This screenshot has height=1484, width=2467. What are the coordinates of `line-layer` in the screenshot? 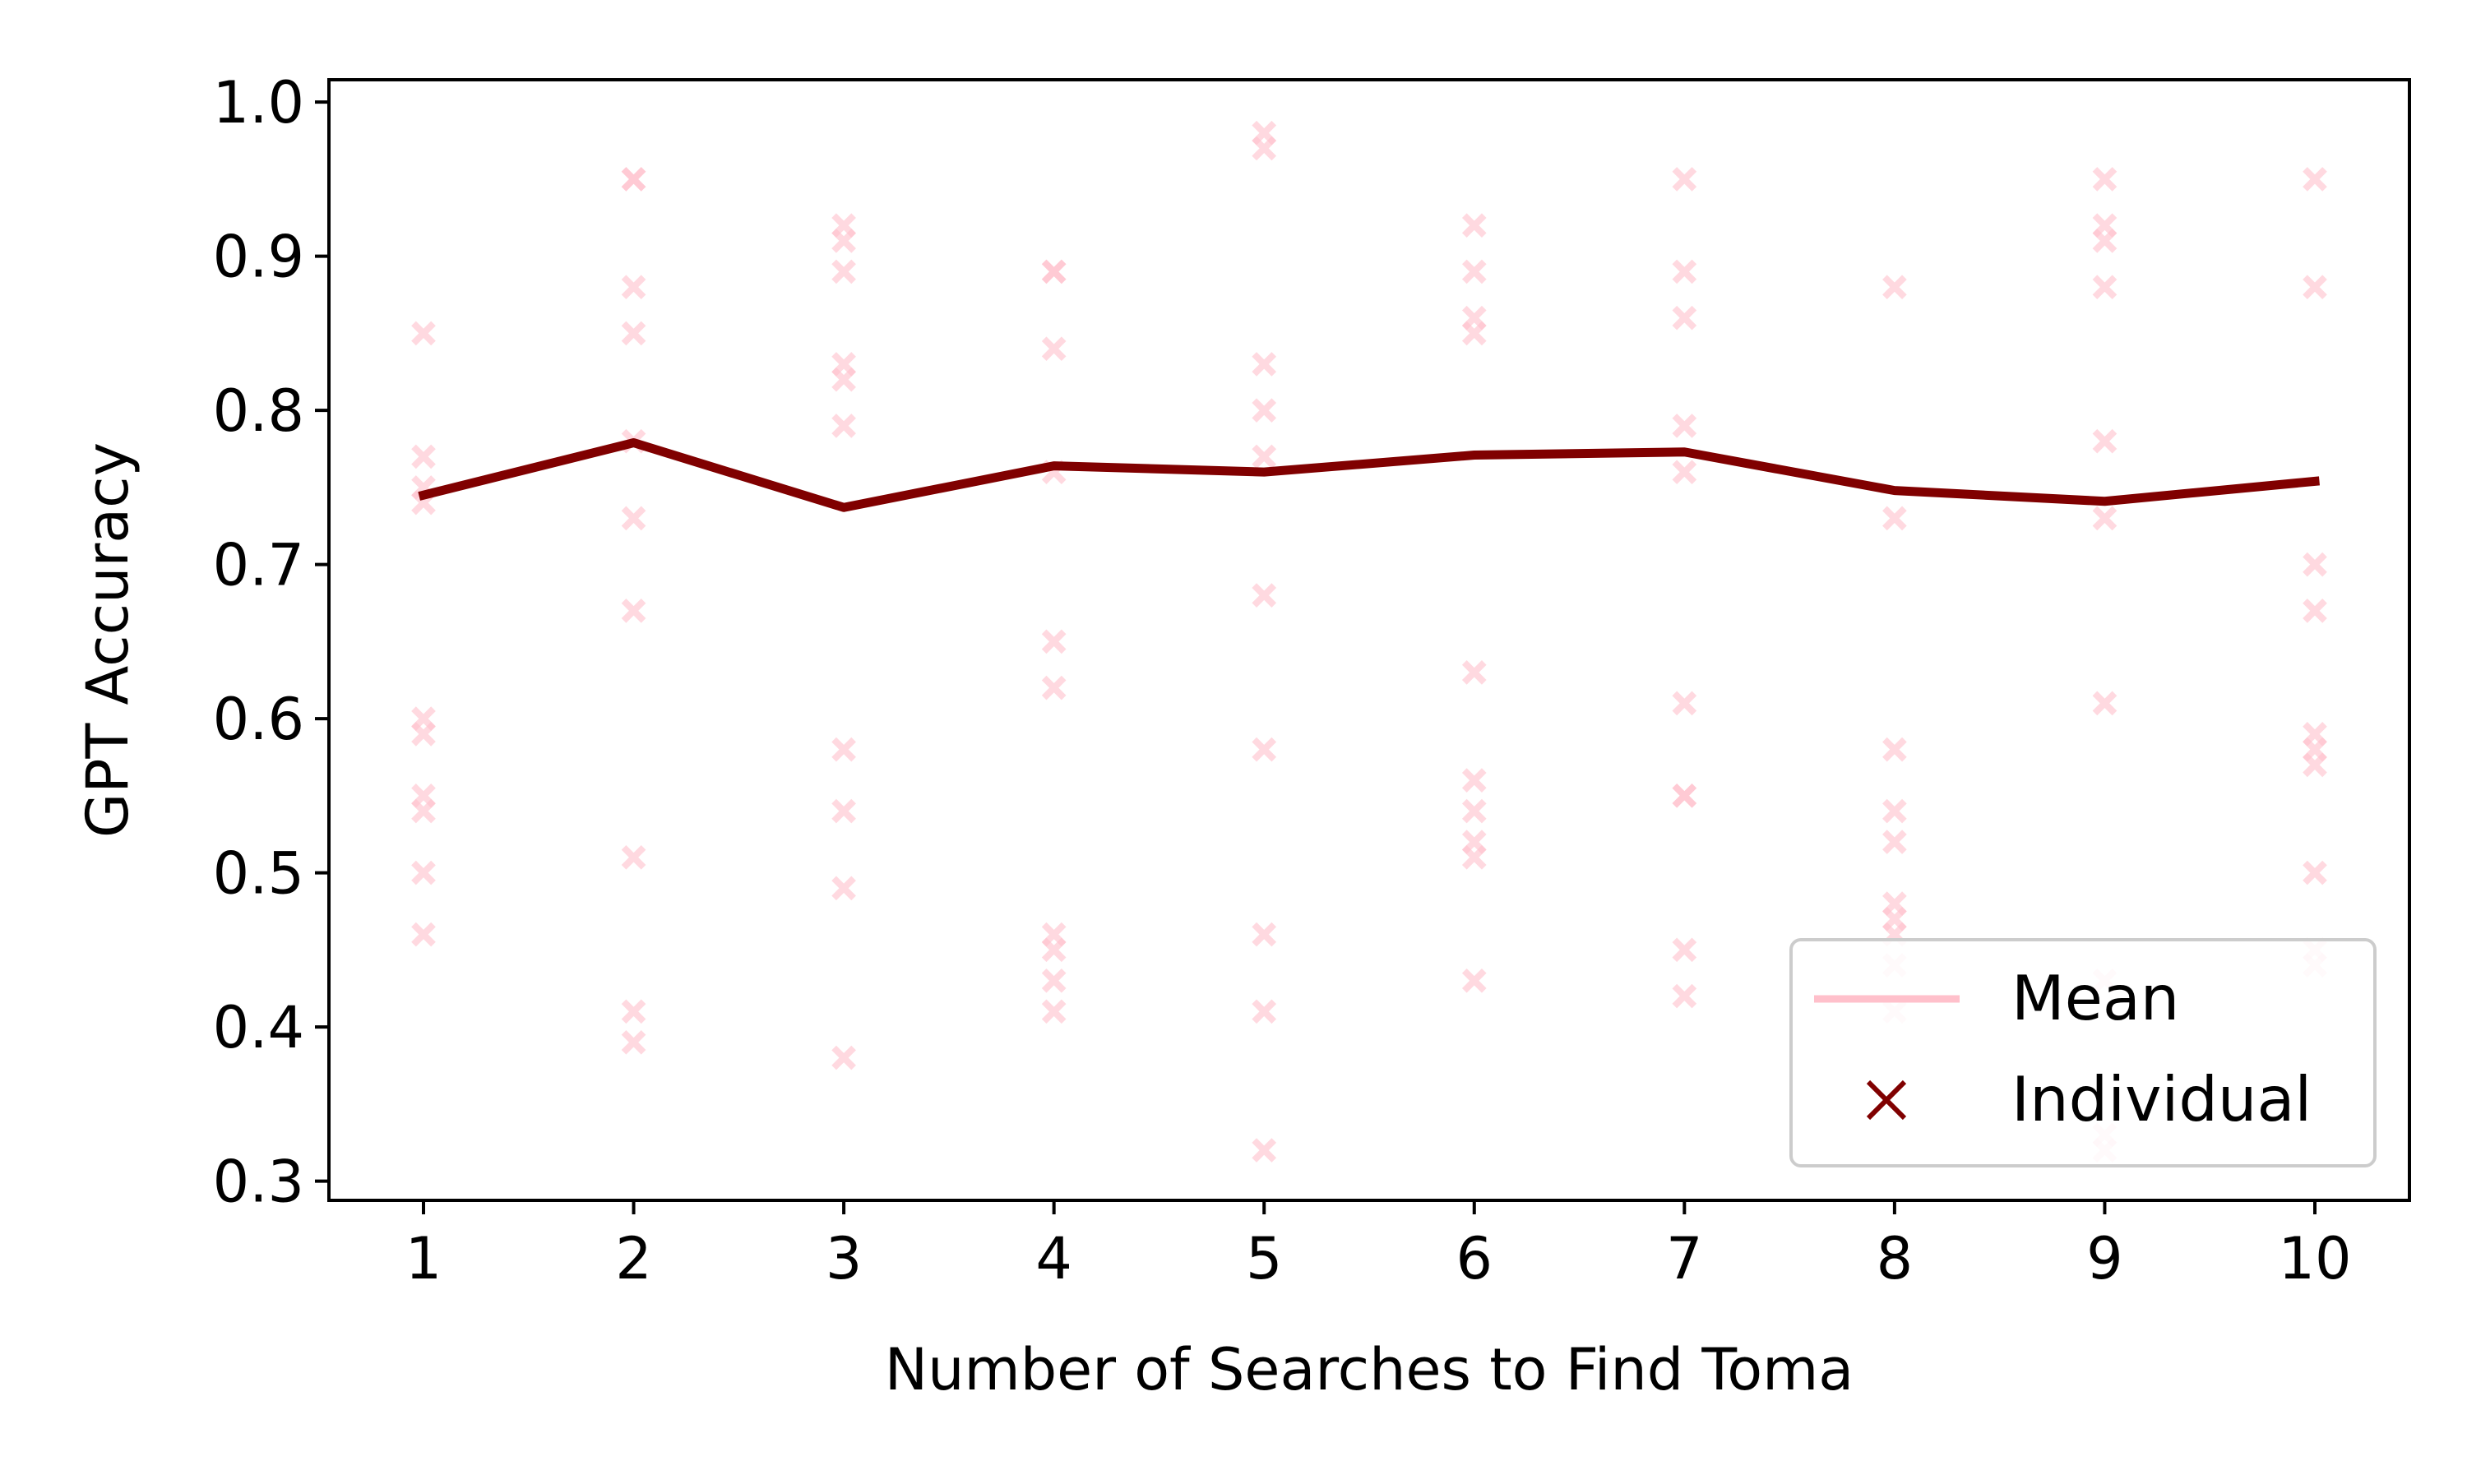 It's located at (1369, 475).